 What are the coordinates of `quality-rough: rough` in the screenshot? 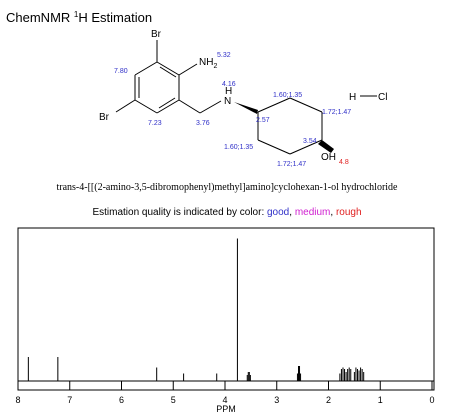 It's located at (349, 212).